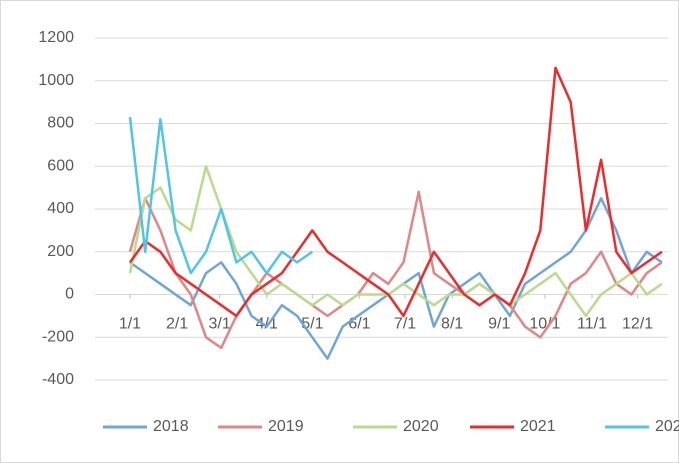  I want to click on x-tick-label: 7/1, so click(405, 324).